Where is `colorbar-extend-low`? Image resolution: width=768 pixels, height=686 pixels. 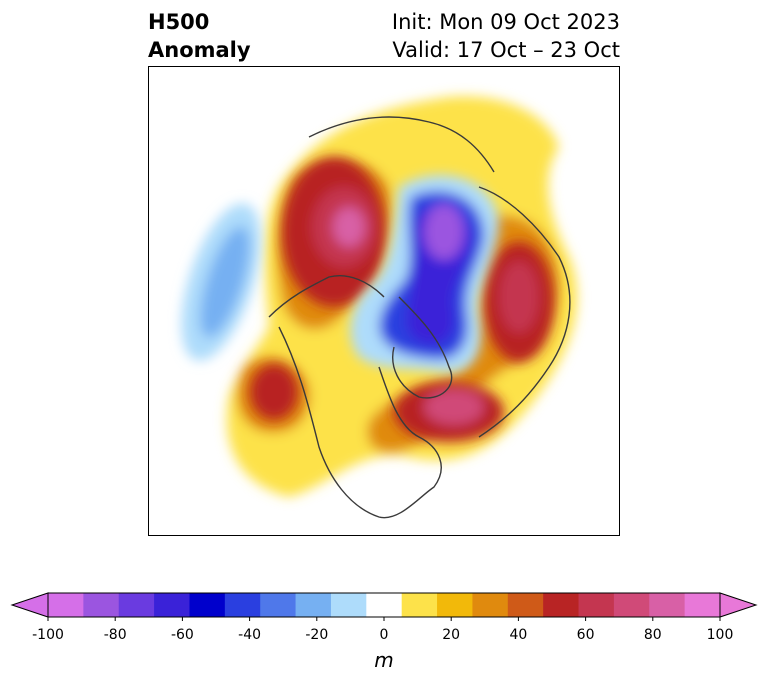
colorbar-extend-low is located at coordinates (29, 605).